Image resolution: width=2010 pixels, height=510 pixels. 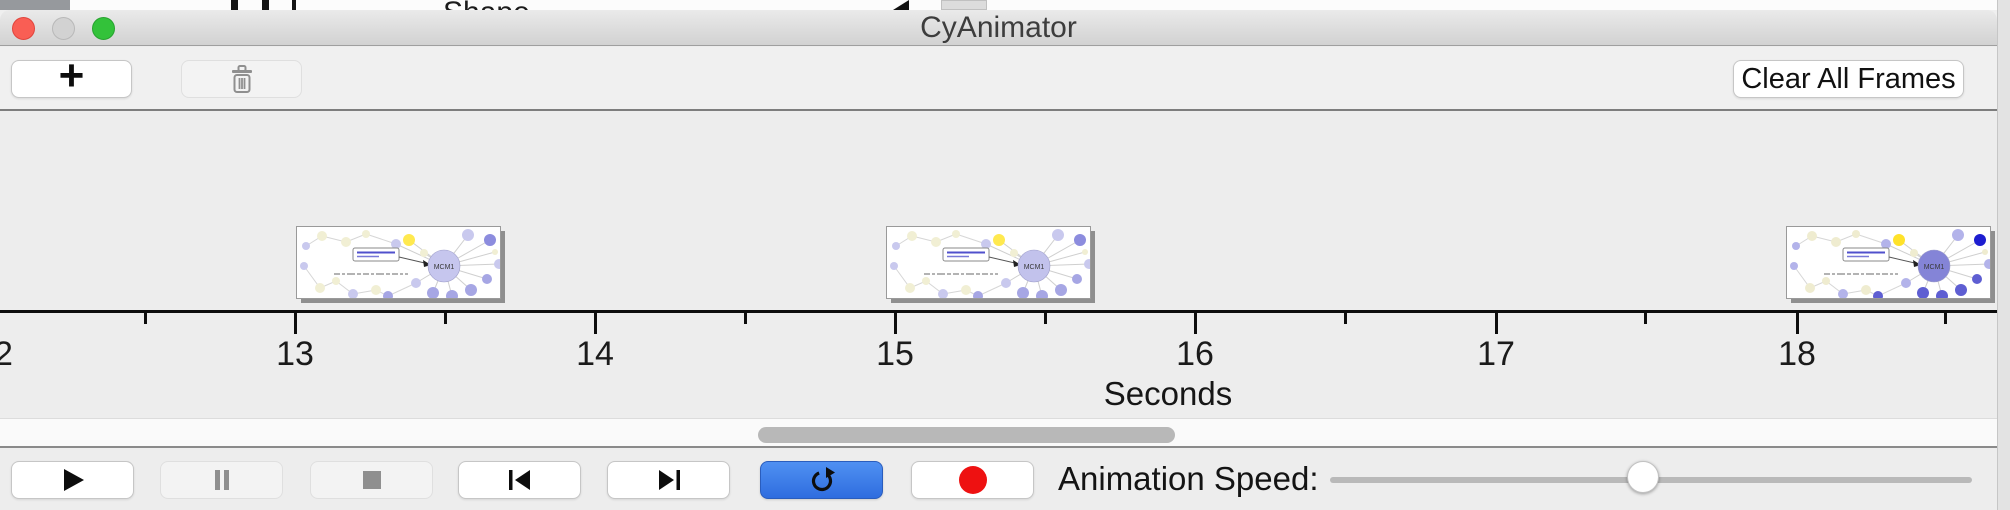 What do you see at coordinates (35, 5) in the screenshot?
I see `background-window-fragment` at bounding box center [35, 5].